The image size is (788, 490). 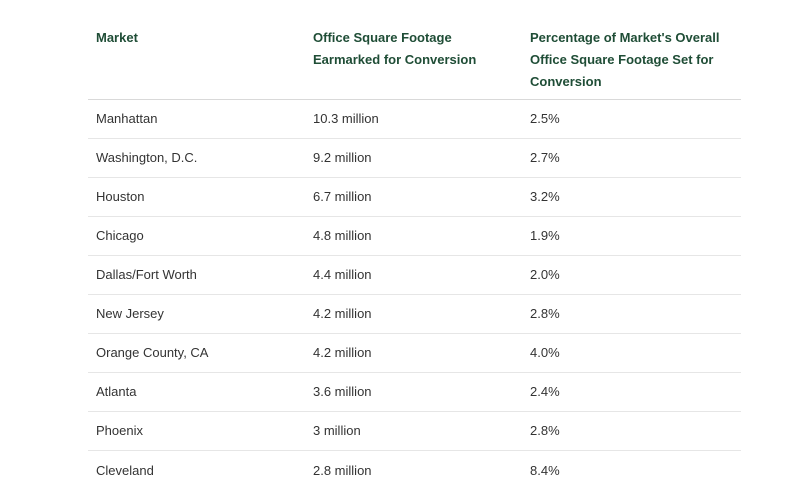 I want to click on footage-cell: 3 million, so click(x=337, y=430).